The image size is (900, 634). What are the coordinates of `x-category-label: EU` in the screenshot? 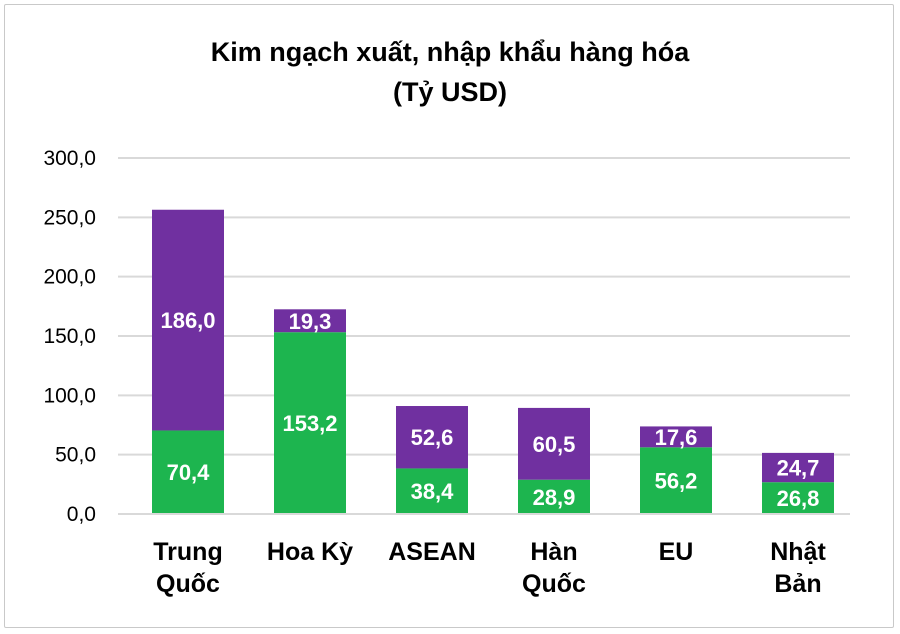 It's located at (676, 552).